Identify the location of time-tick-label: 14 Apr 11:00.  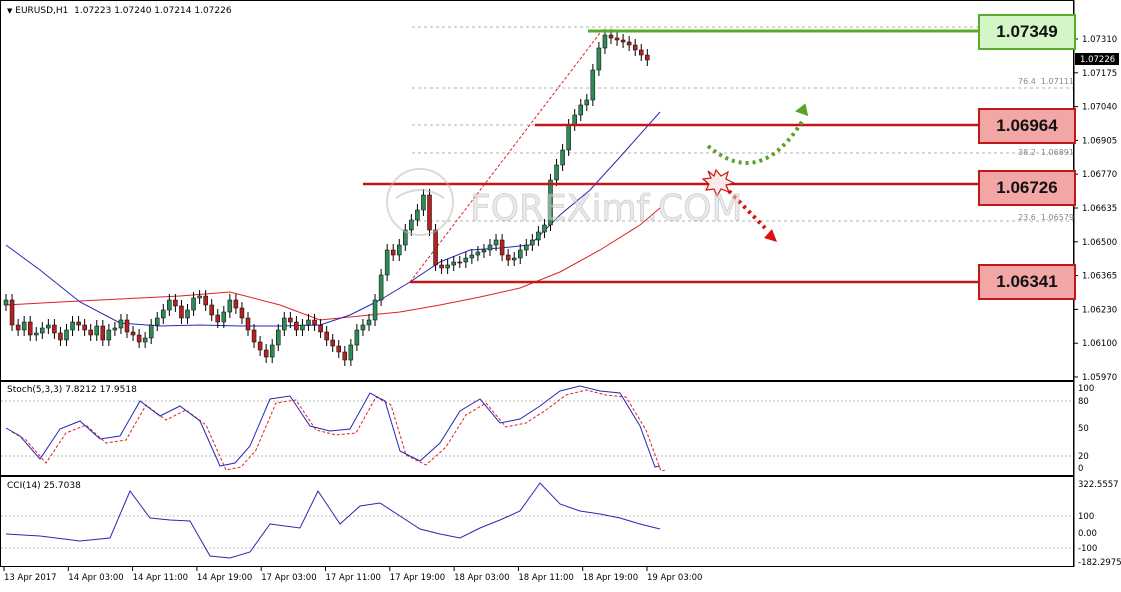
(160, 578).